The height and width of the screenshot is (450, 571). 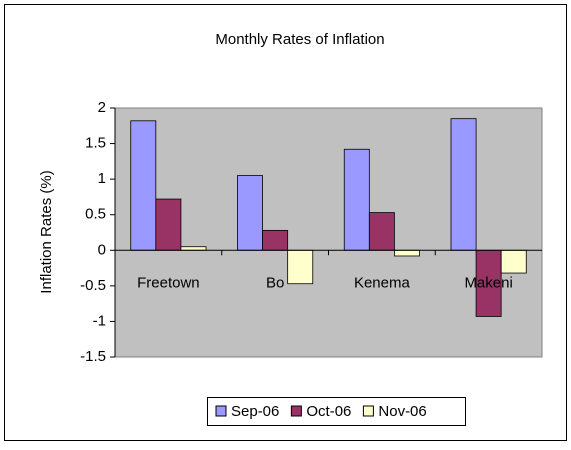 What do you see at coordinates (275, 282) in the screenshot?
I see `x-tick-label: Bo` at bounding box center [275, 282].